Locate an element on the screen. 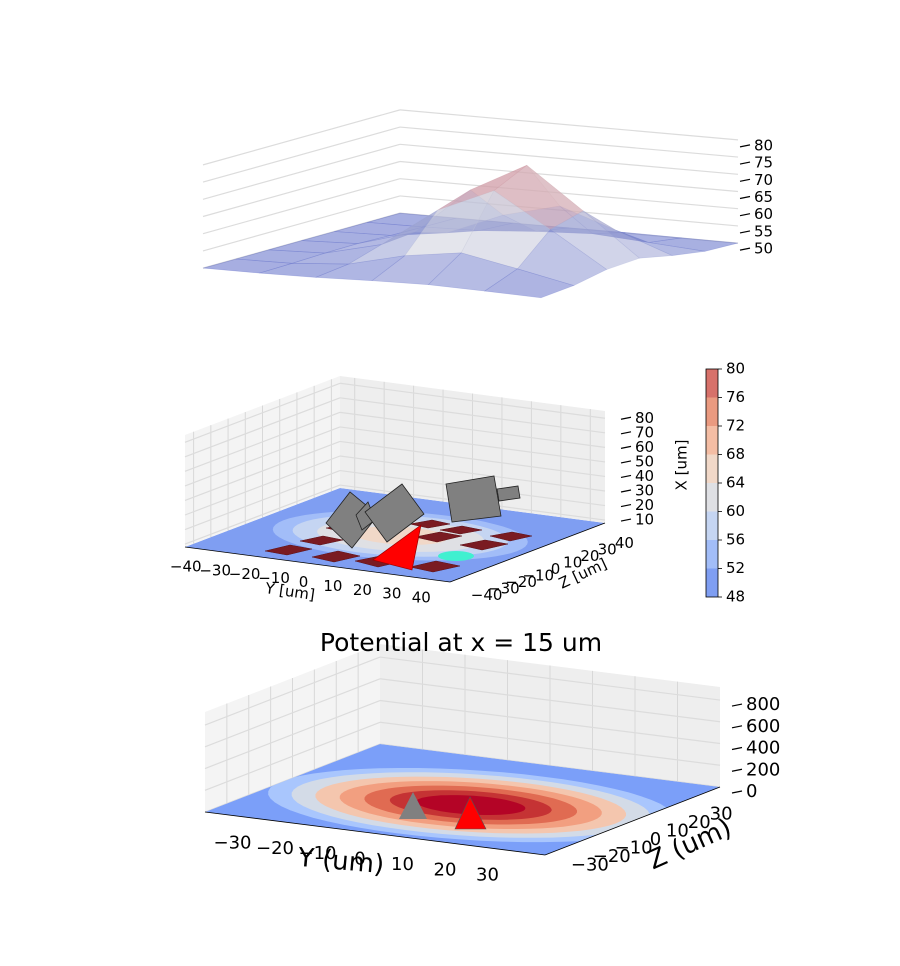  z-tick-label: 800 is located at coordinates (763, 704).